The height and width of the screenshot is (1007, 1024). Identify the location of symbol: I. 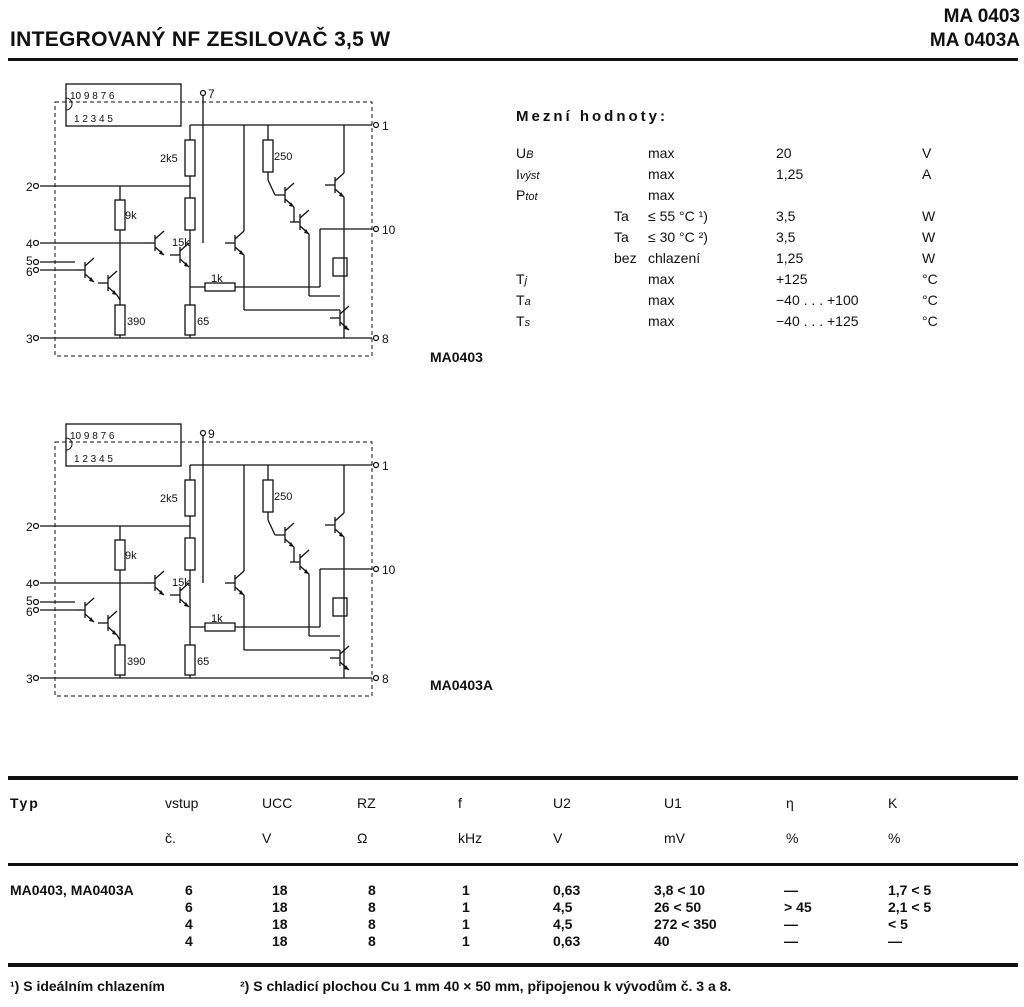
(518, 174).